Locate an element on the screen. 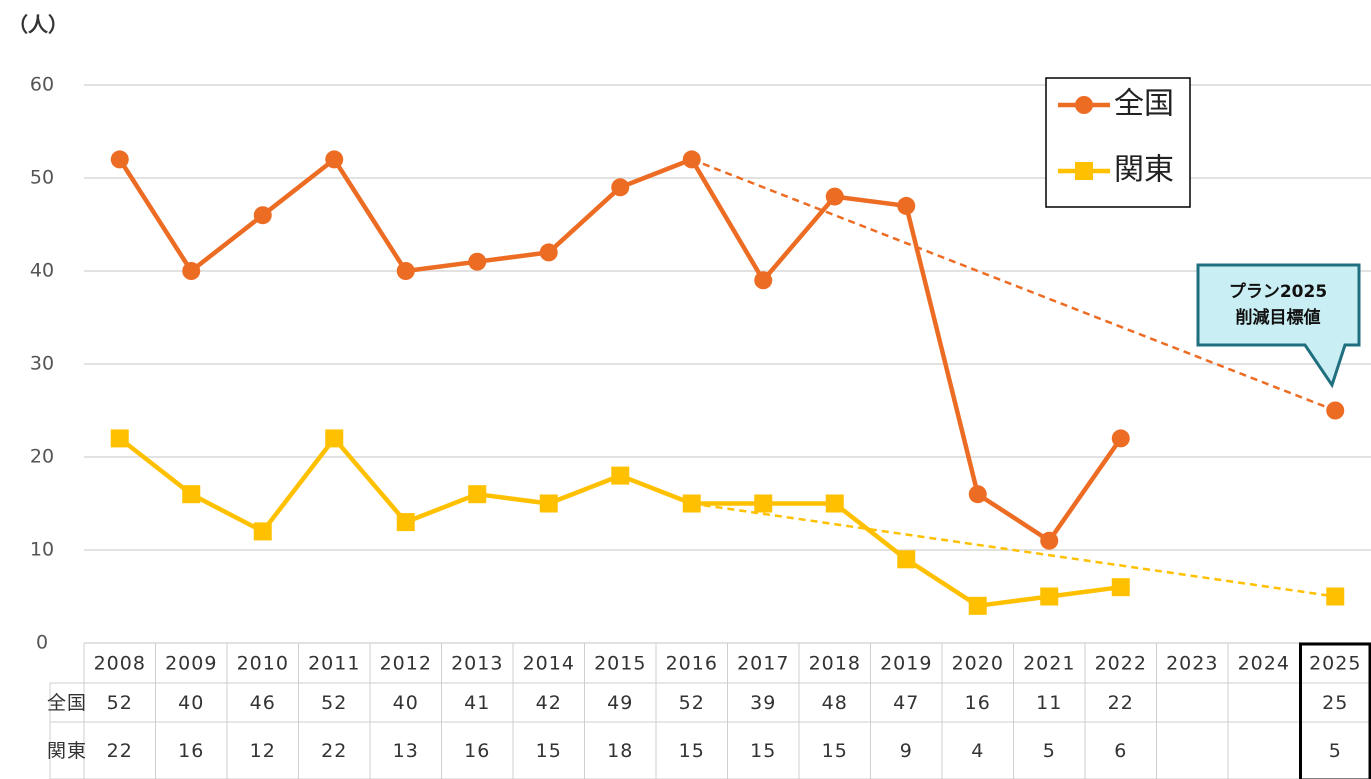  table-value: 41 is located at coordinates (477, 703).